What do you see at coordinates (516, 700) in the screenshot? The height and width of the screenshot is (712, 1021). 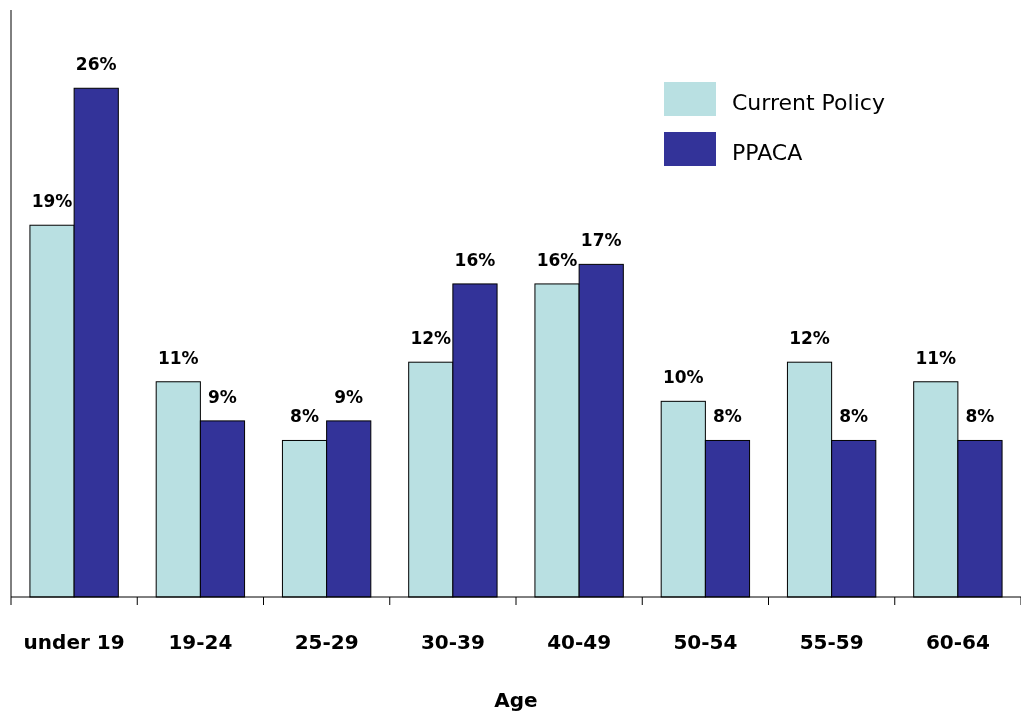 I see `x-axis-title: Age` at bounding box center [516, 700].